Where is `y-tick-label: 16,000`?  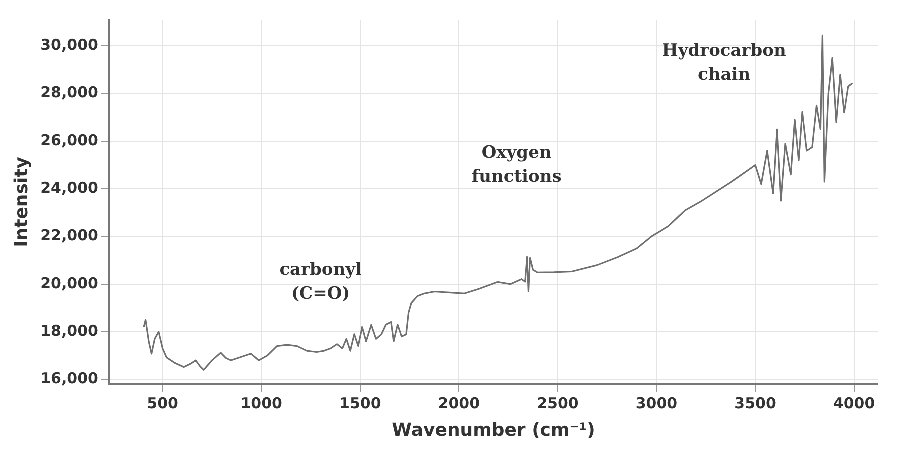
y-tick-label: 16,000 is located at coordinates (69, 379).